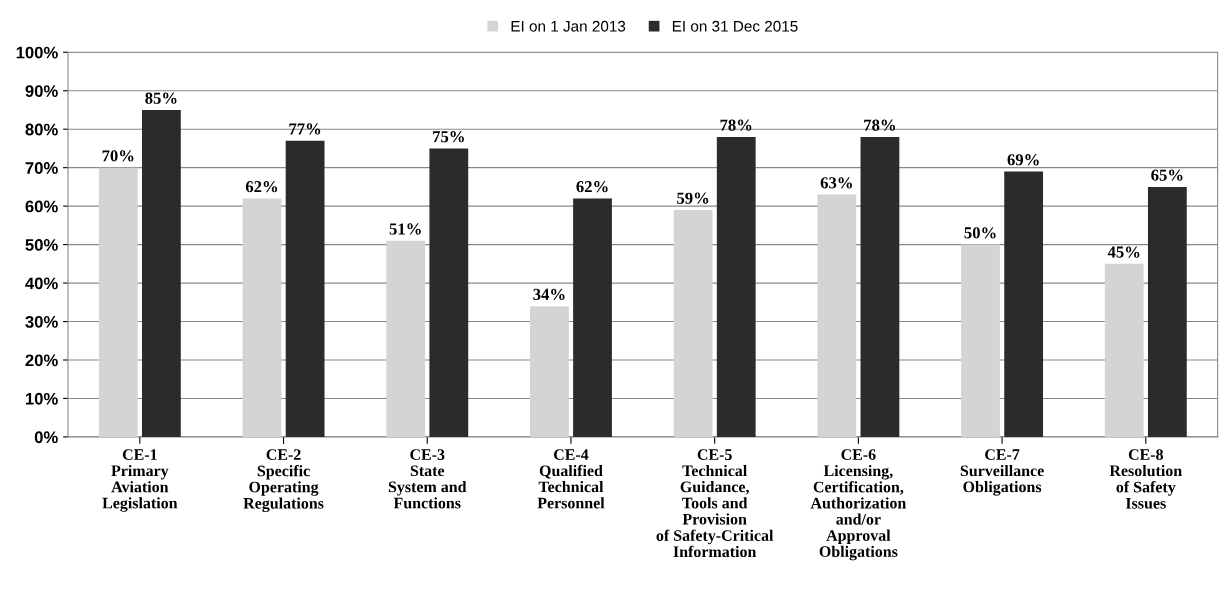 The height and width of the screenshot is (601, 1225). Describe the element at coordinates (41, 283) in the screenshot. I see `y-tick-label: 40%` at that location.